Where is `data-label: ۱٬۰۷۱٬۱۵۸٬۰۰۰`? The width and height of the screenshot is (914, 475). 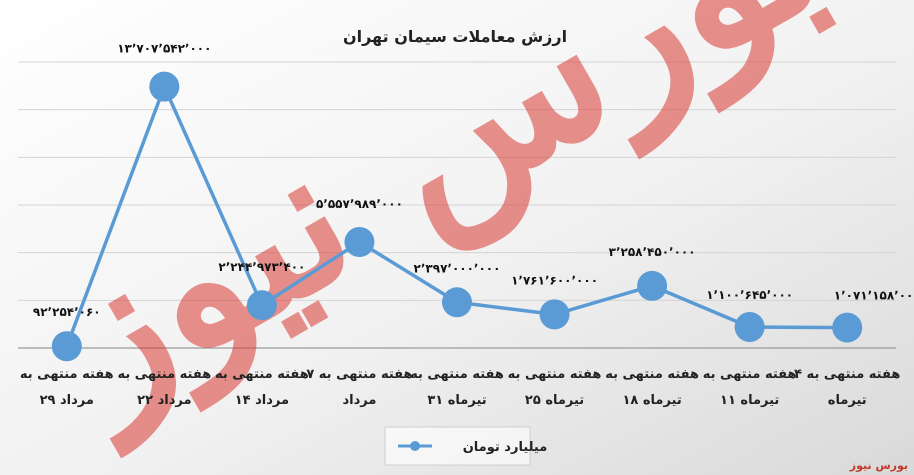 data-label: ۱٬۰۷۱٬۱۵۸٬۰۰۰ is located at coordinates (874, 296).